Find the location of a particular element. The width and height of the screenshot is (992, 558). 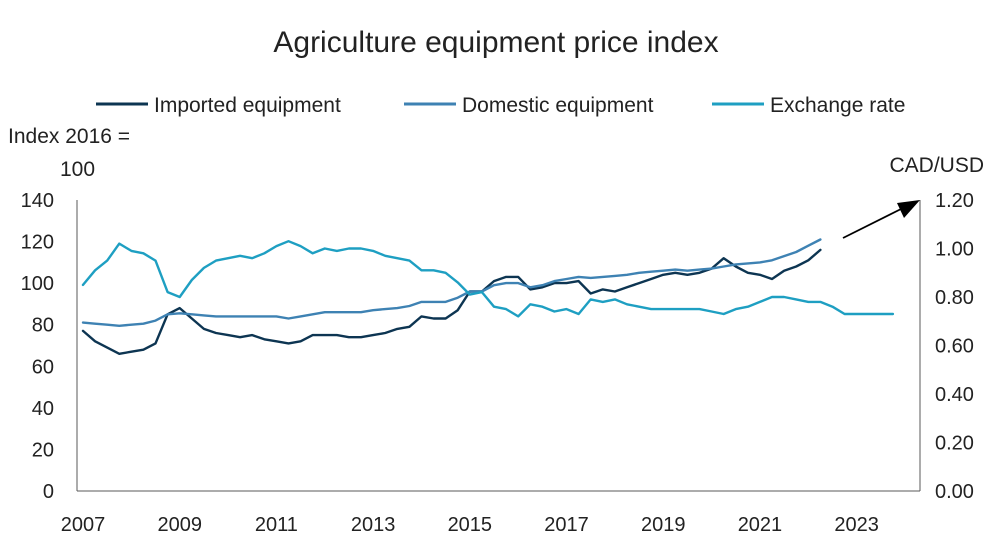

x-tick-label: 2009 is located at coordinates (179, 525).